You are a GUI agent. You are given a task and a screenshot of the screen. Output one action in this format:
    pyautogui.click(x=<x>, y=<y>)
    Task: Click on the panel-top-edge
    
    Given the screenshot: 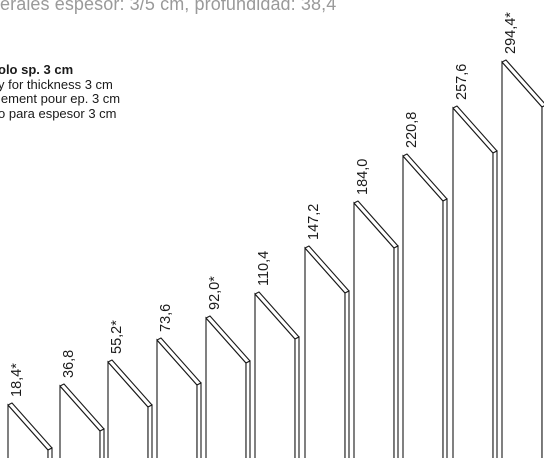 What is the action you would take?
    pyautogui.click(x=522, y=83)
    